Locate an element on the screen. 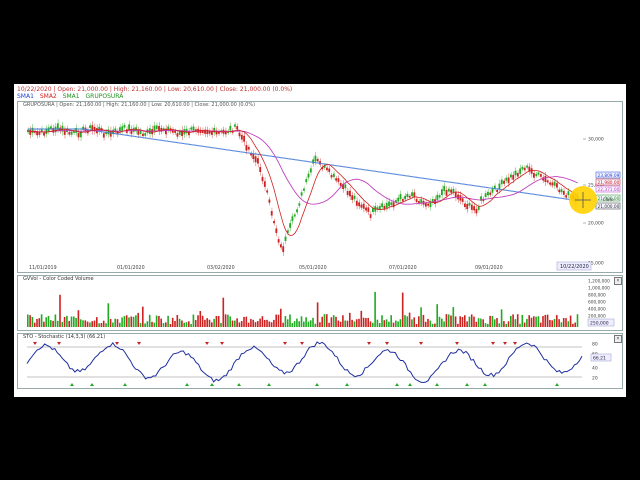 This screenshot has height=480, width=640. volume-tick-label: 800,000 is located at coordinates (597, 296).